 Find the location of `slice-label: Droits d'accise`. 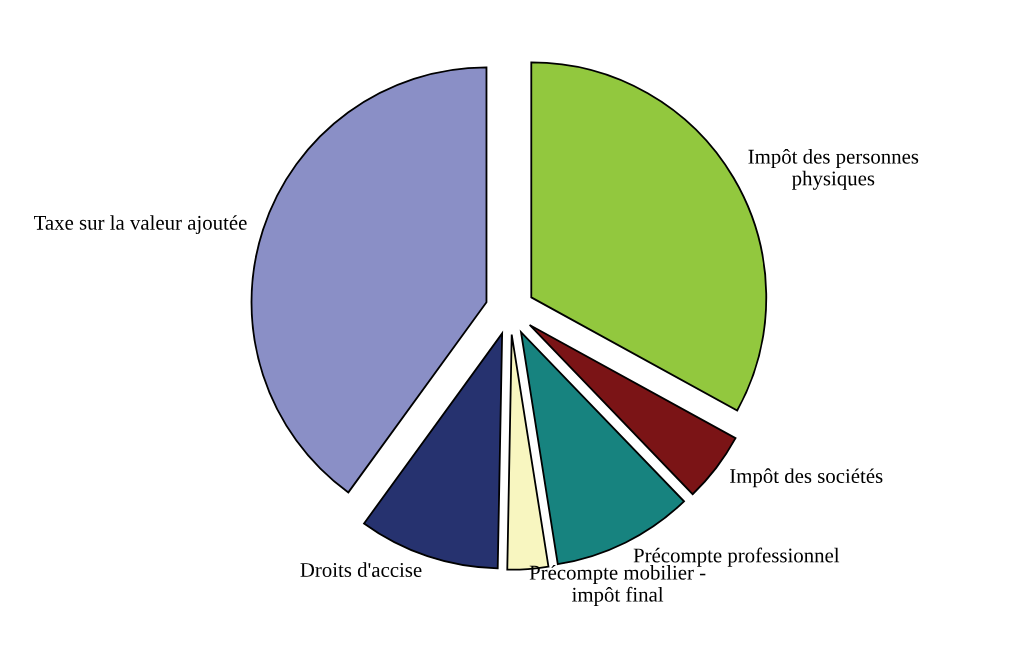

slice-label: Droits d'accise is located at coordinates (361, 569).